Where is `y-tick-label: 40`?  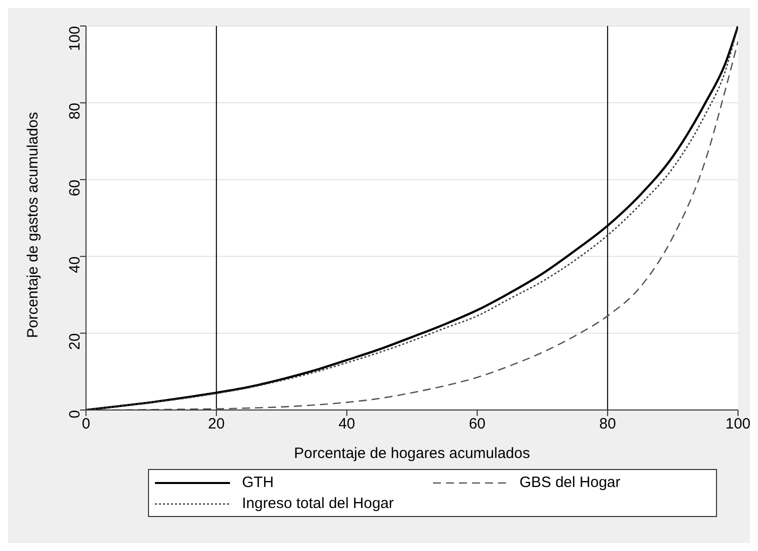 y-tick-label: 40 is located at coordinates (75, 265).